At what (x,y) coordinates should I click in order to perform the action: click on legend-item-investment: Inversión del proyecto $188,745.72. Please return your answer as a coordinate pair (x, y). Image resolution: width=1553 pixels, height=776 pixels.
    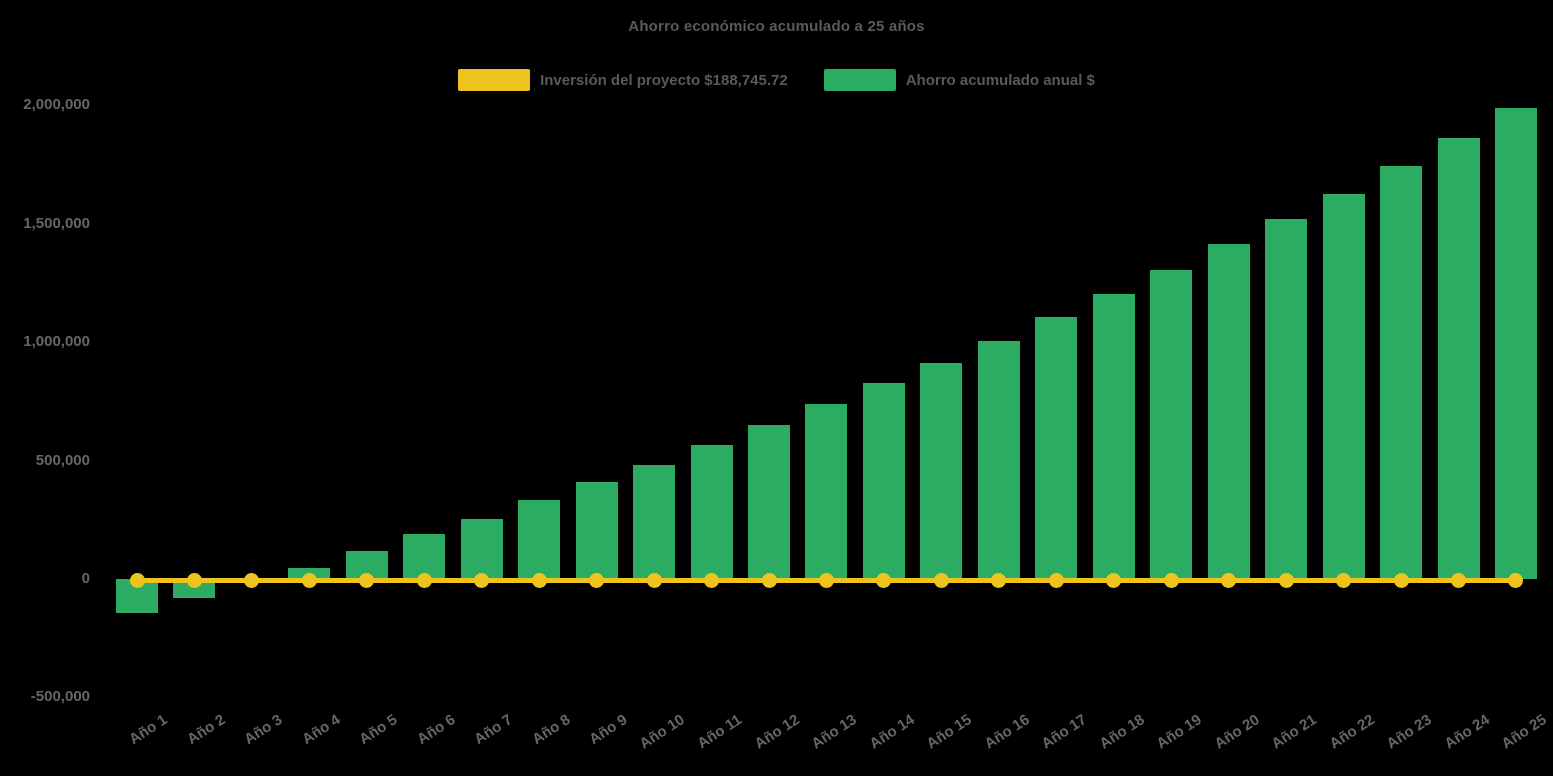
    Looking at the image, I should click on (623, 80).